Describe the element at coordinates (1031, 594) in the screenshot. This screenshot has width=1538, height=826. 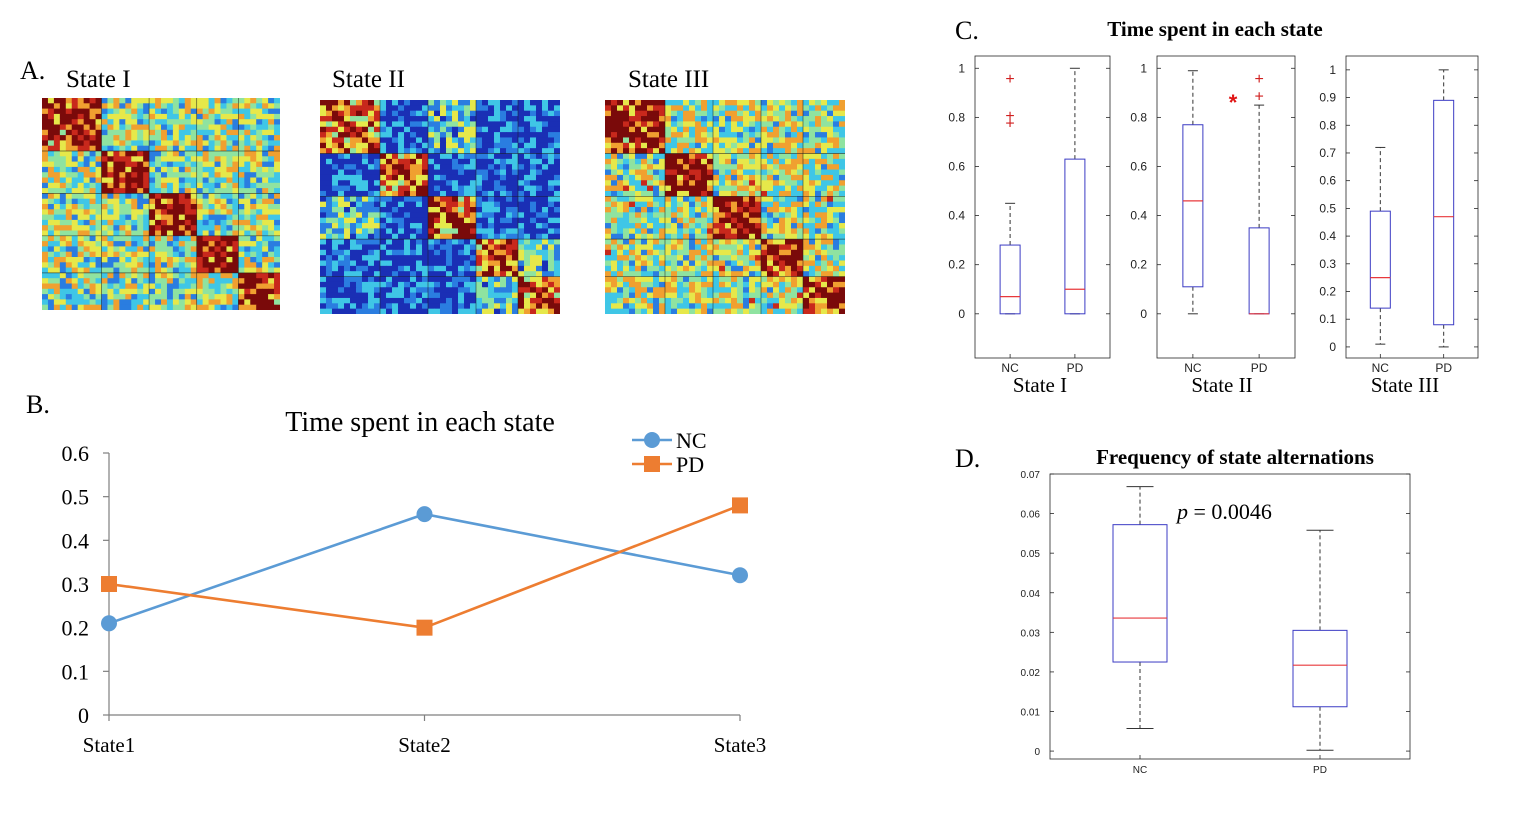
I see `y-tick-label: 0.04` at that location.